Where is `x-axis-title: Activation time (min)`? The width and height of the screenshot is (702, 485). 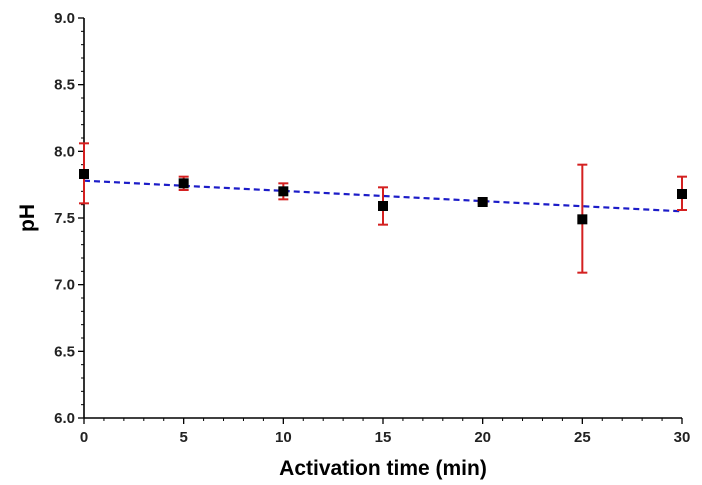 x-axis-title: Activation time (min) is located at coordinates (383, 468).